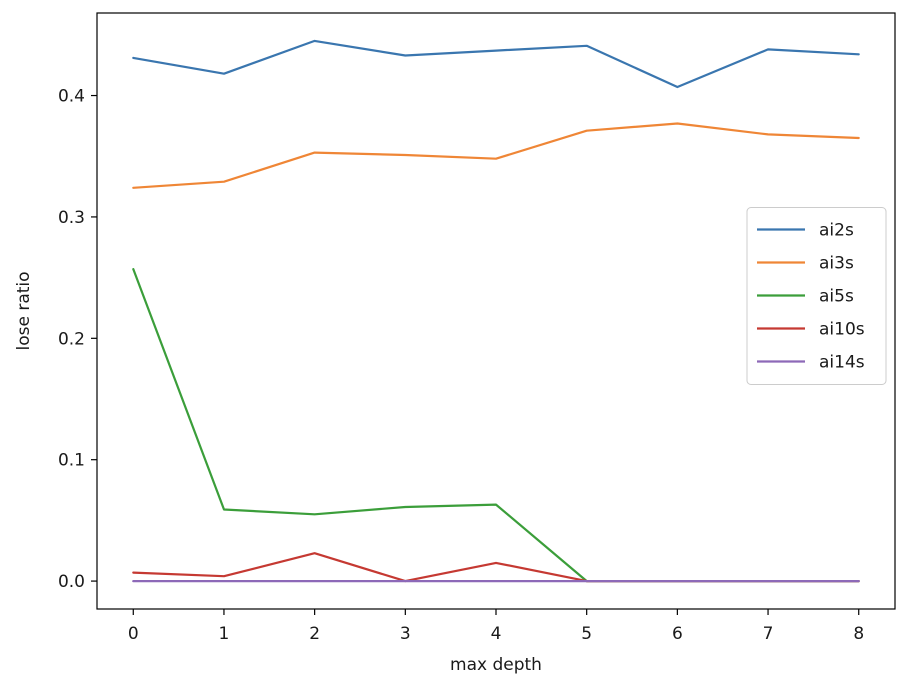 Image resolution: width=906 pixels, height=682 pixels. Describe the element at coordinates (314, 634) in the screenshot. I see `x-tick-label: 2` at that location.